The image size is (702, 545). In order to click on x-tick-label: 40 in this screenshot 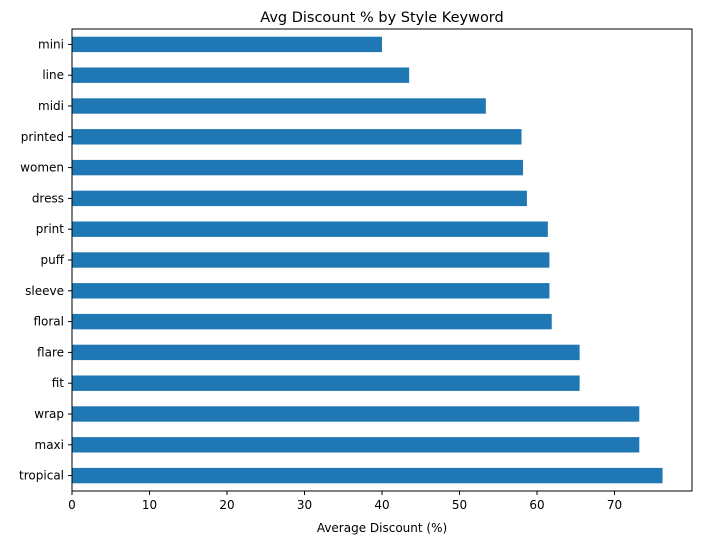, I will do `click(381, 505)`.